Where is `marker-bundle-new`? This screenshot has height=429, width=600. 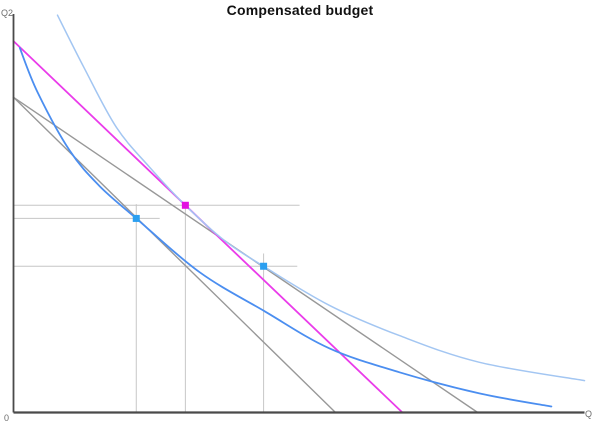
marker-bundle-new is located at coordinates (136, 218).